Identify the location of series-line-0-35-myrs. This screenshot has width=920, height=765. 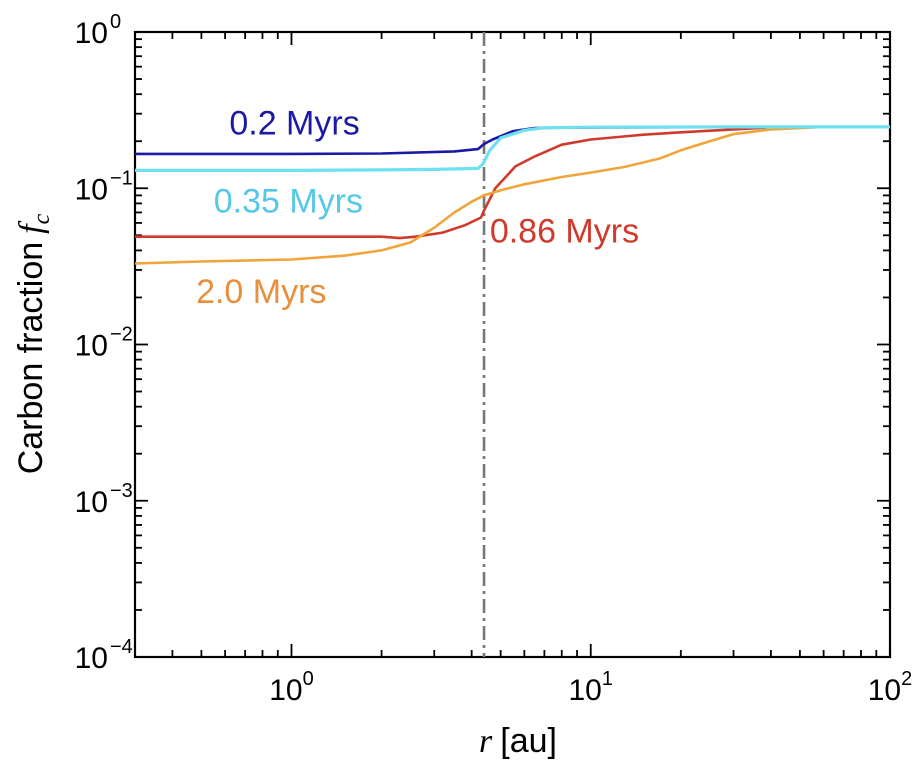
(512, 148).